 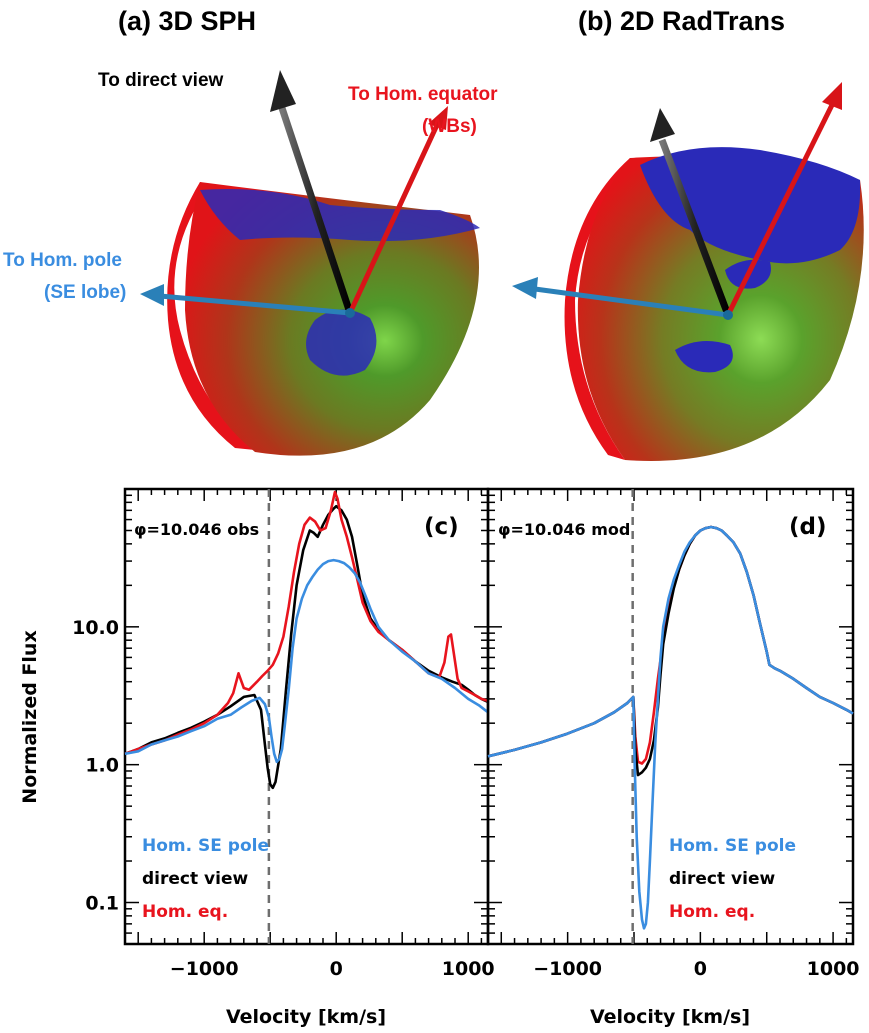 I want to click on panel-a-title: (a) 3D SPH, so click(x=187, y=21).